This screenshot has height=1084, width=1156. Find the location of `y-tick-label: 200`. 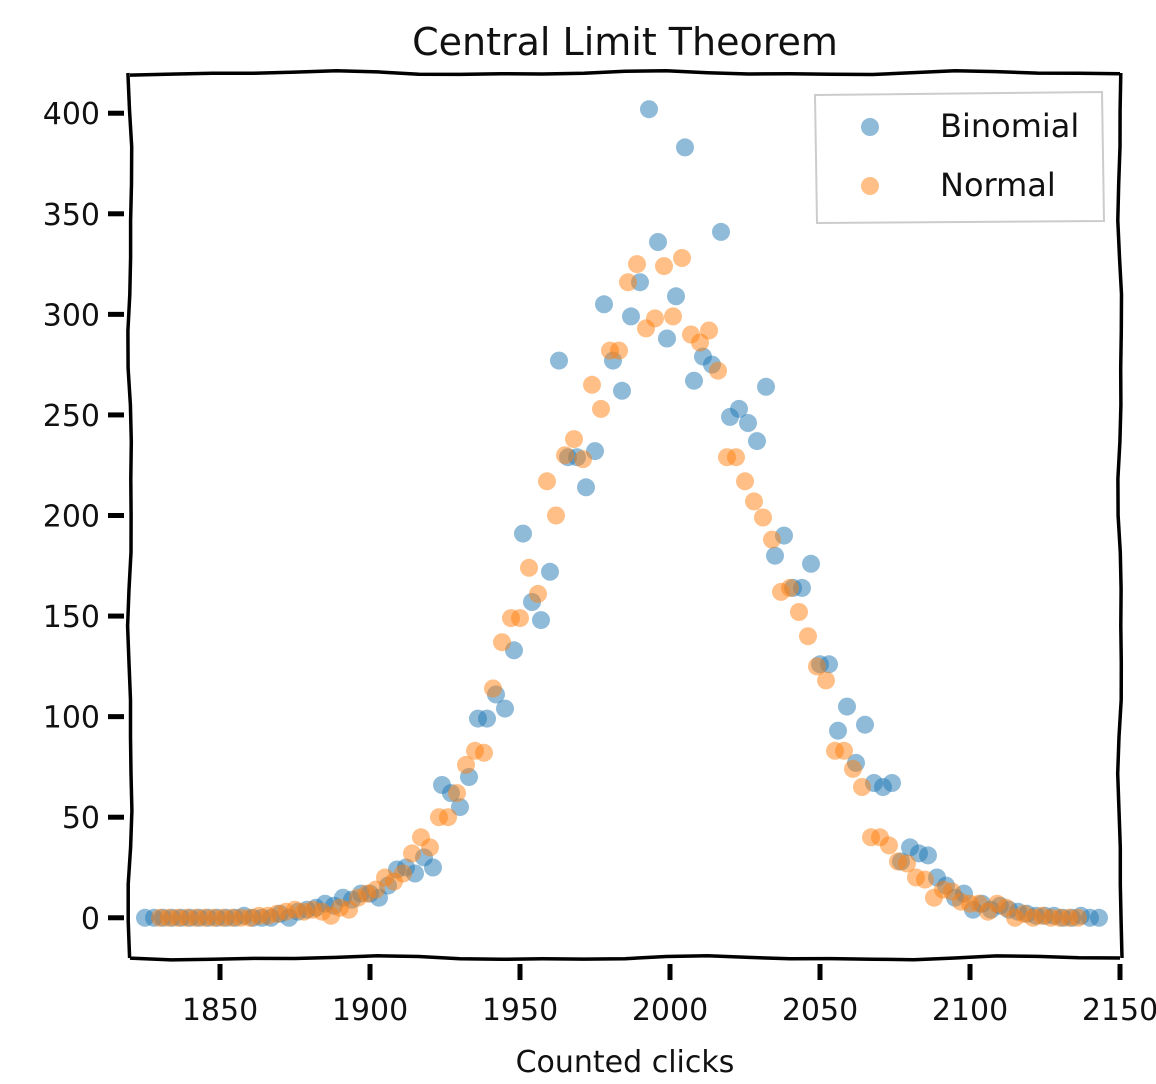

y-tick-label: 200 is located at coordinates (71, 517).